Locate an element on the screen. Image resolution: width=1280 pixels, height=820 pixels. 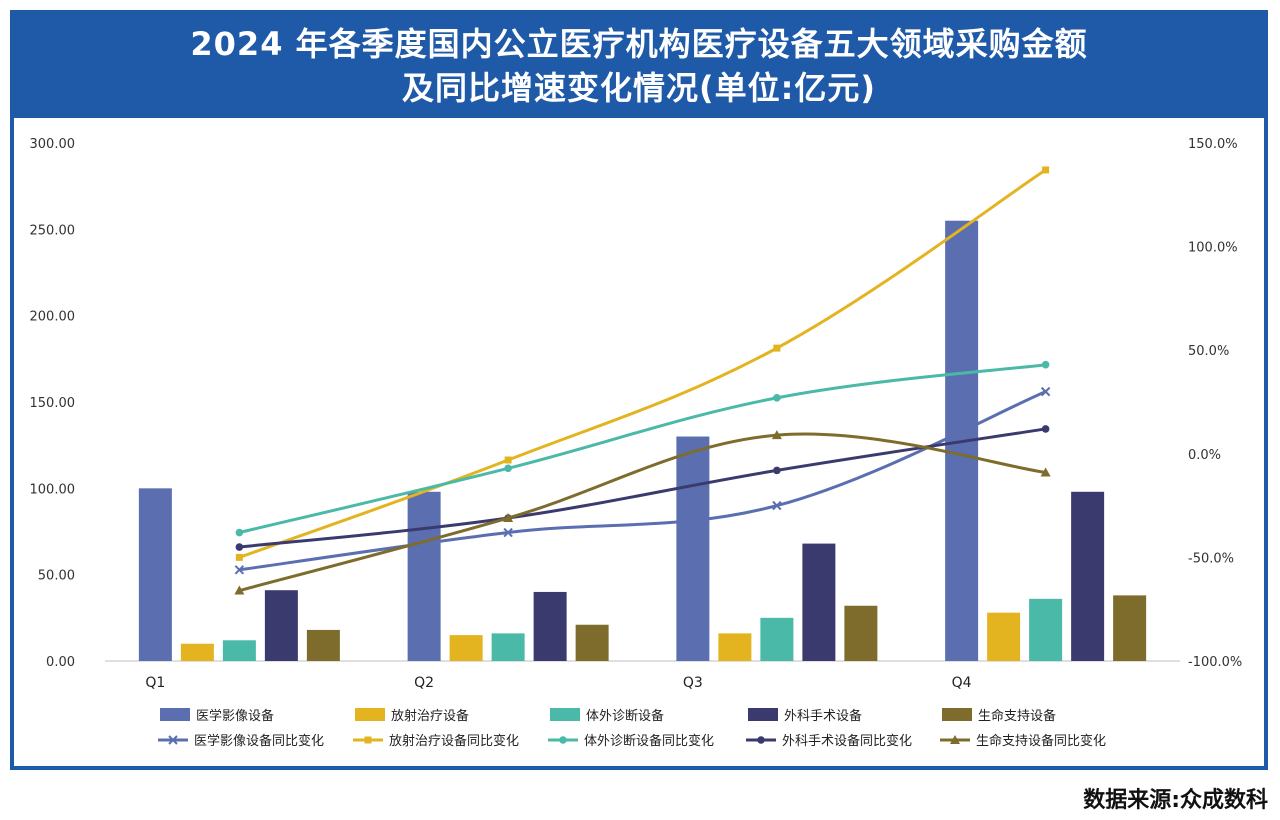
right-tick-label: -50.0% is located at coordinates (1211, 558).